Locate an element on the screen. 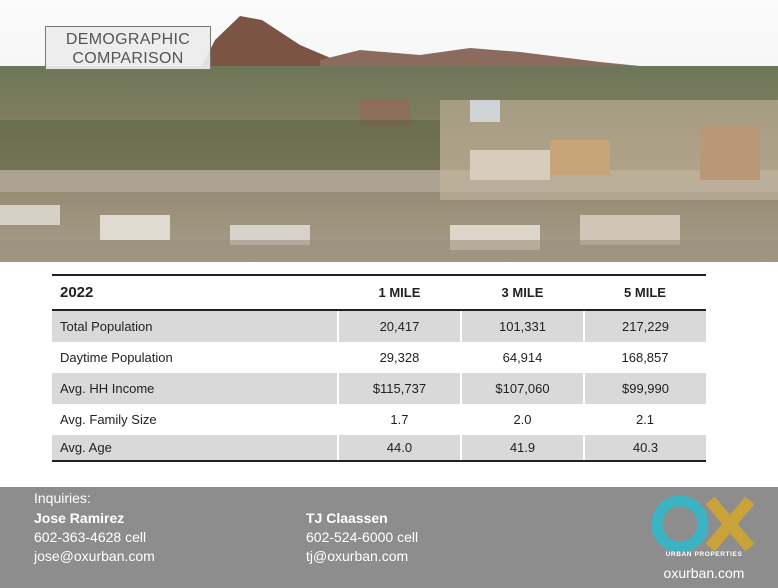 The image size is (778, 588). cell: 41.9 is located at coordinates (522, 448).